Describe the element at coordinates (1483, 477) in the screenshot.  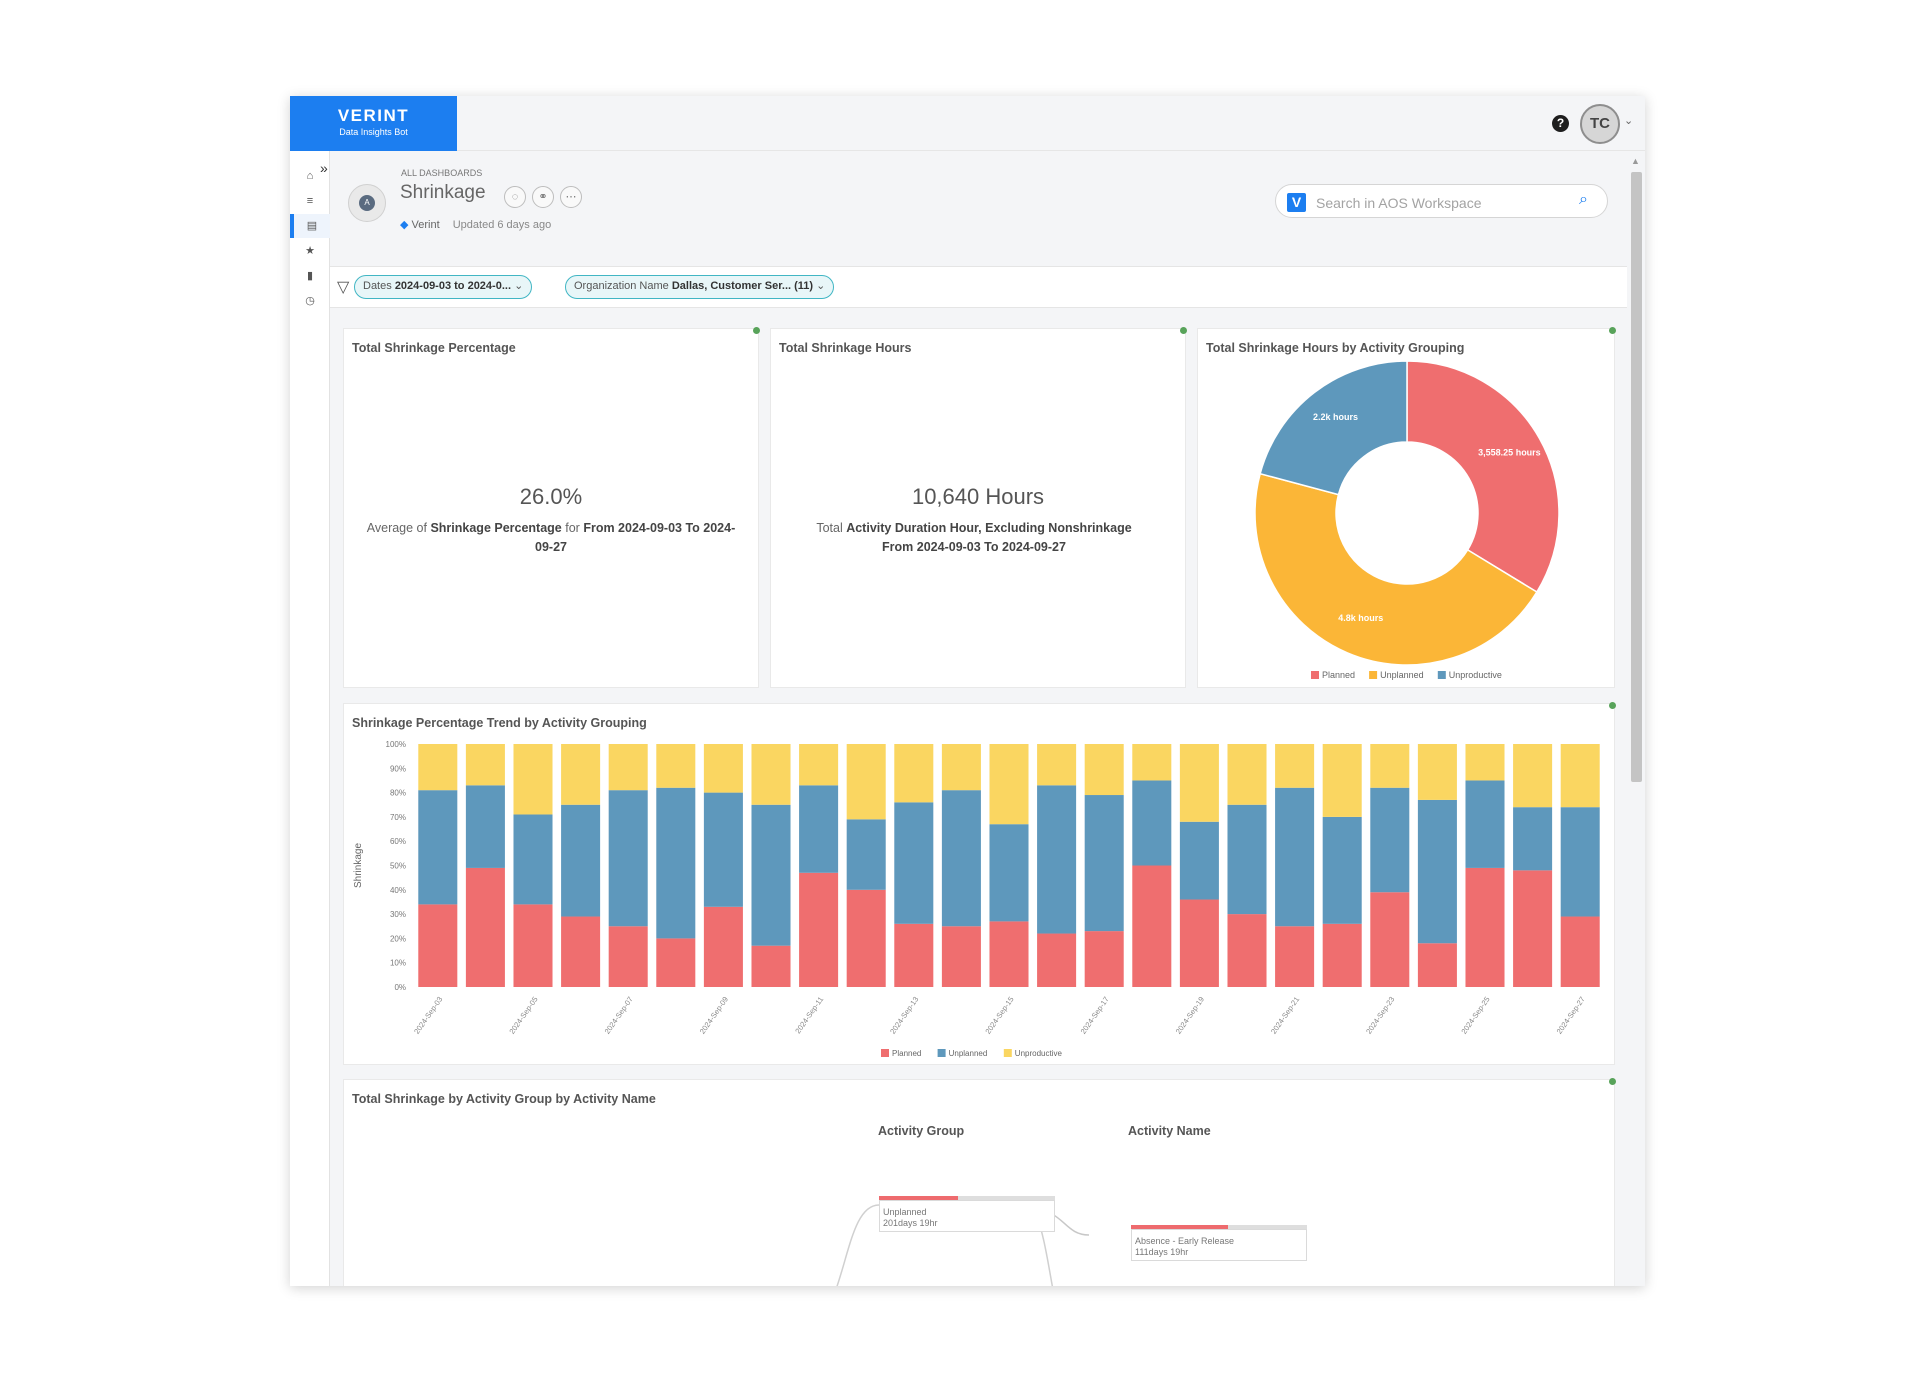
I see `donut-slice-planned` at that location.